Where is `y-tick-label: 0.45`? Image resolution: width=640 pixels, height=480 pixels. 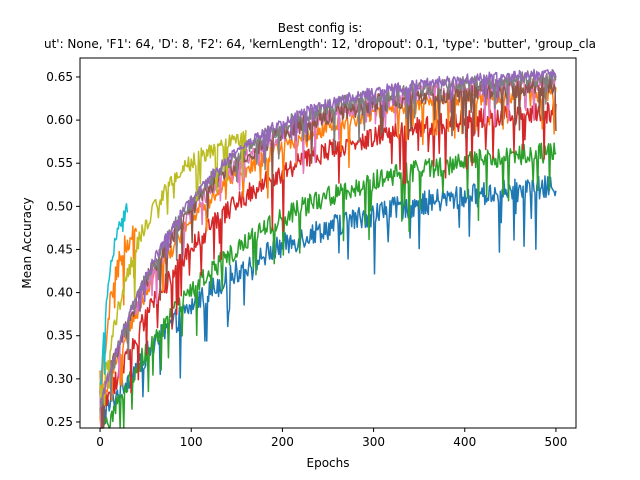
y-tick-label: 0.45 is located at coordinates (59, 249).